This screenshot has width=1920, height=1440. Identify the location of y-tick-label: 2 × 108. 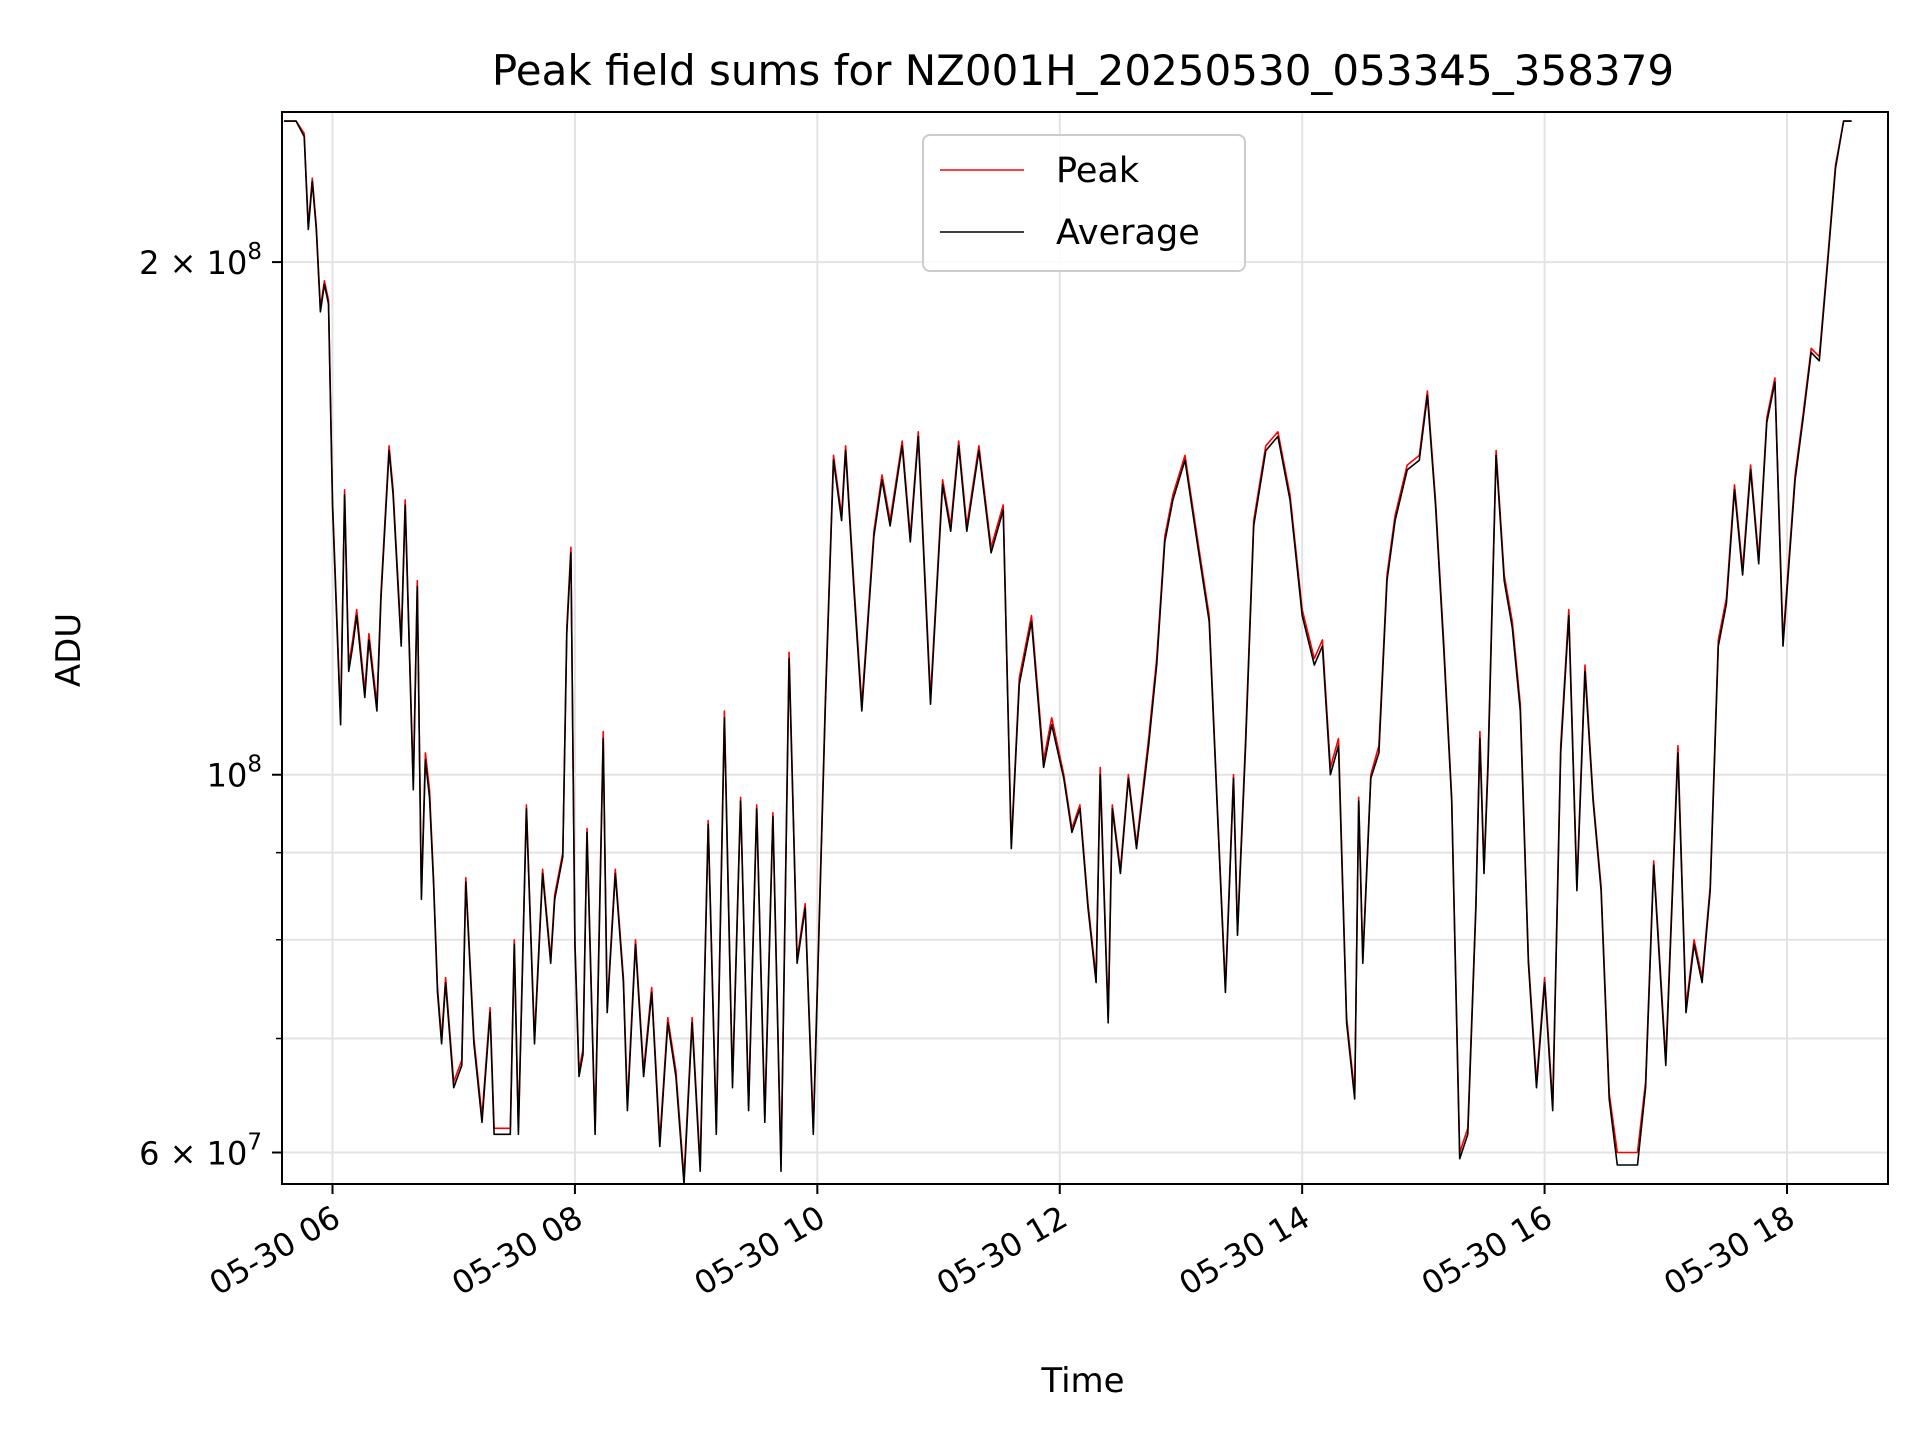
(200, 260).